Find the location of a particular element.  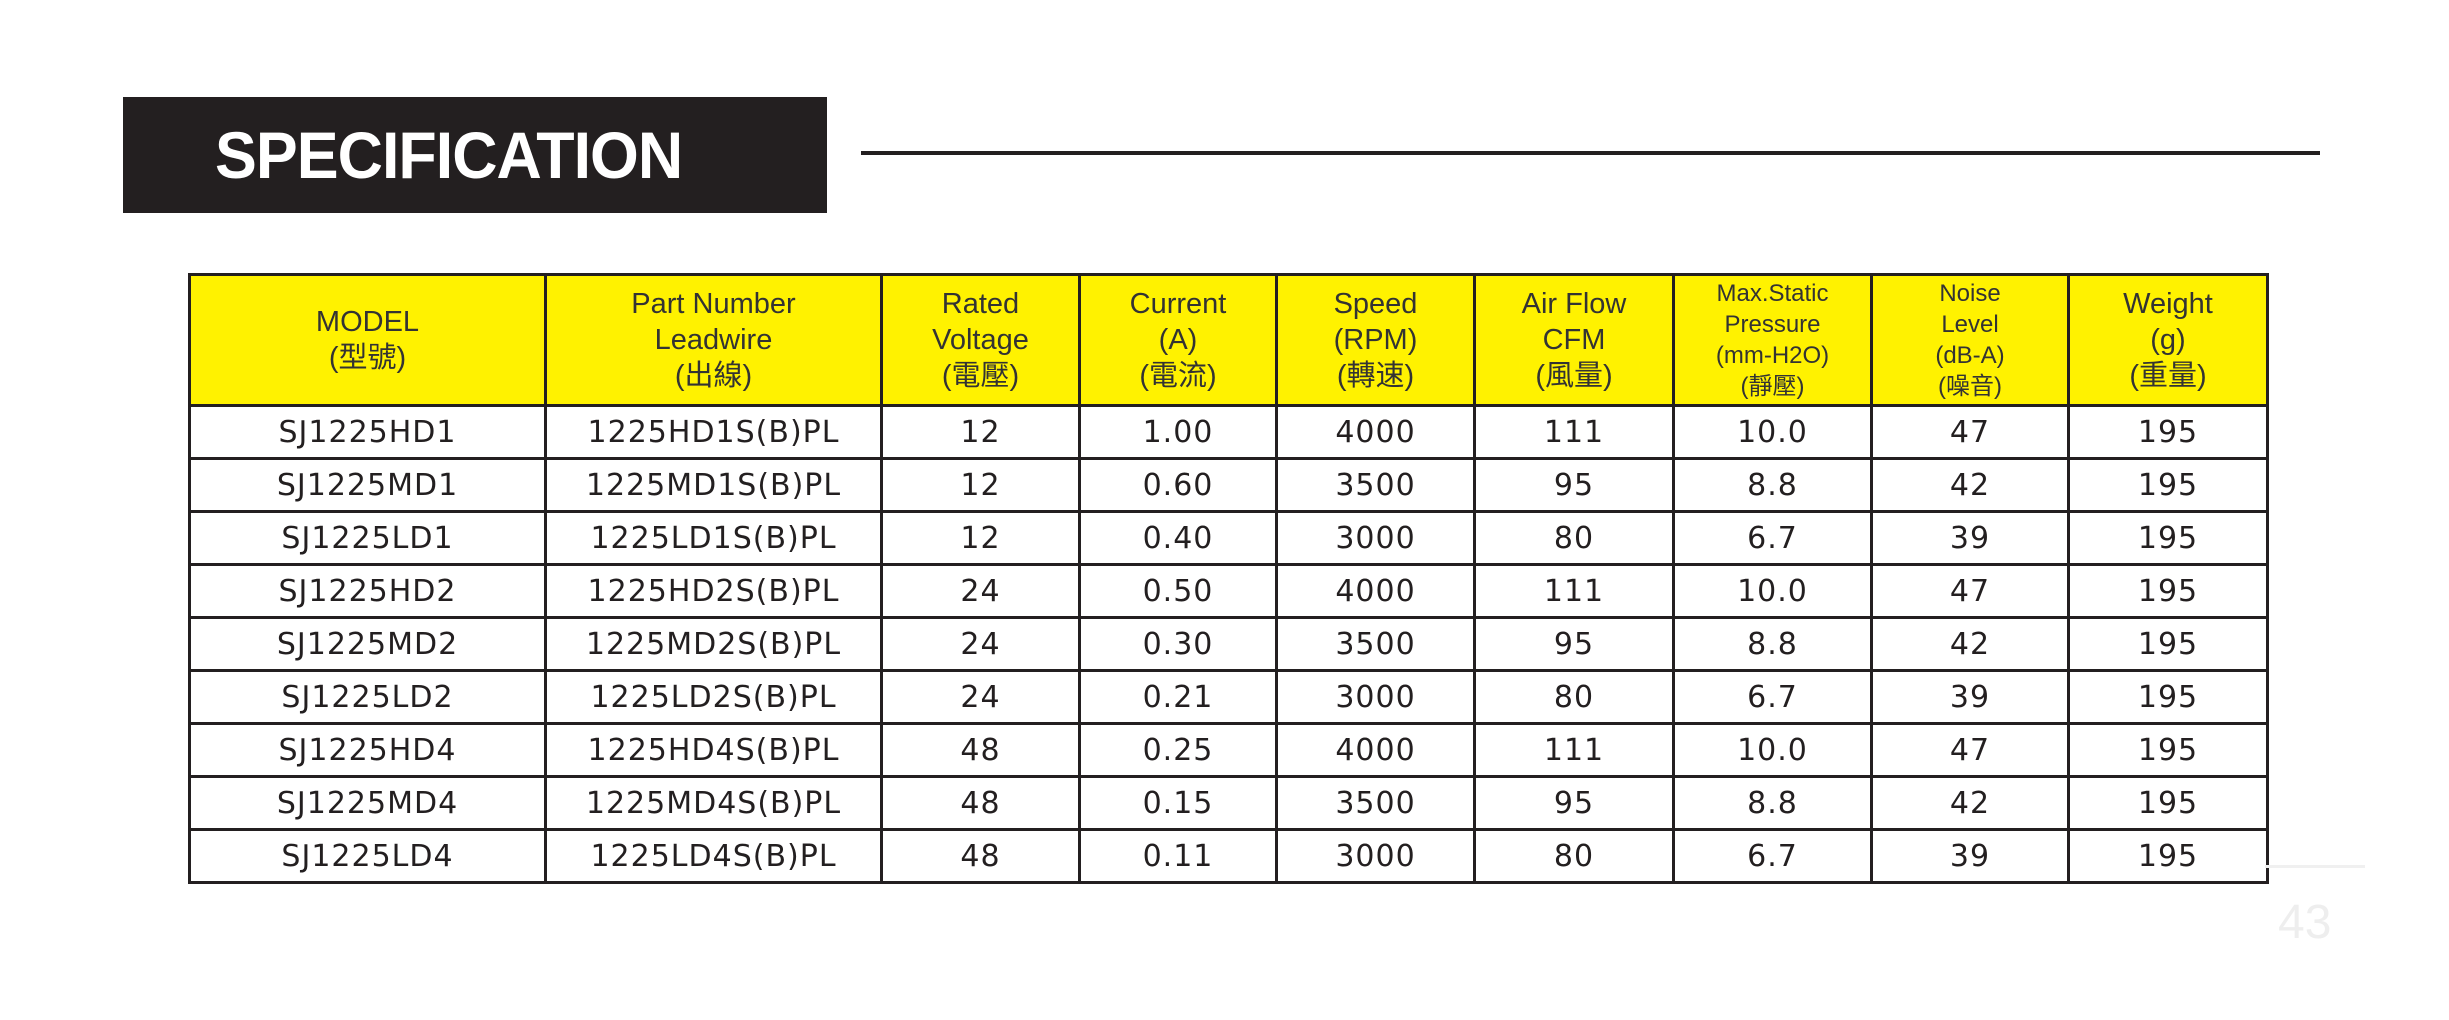

cell-model: SJ1225HD2 is located at coordinates (367, 591).